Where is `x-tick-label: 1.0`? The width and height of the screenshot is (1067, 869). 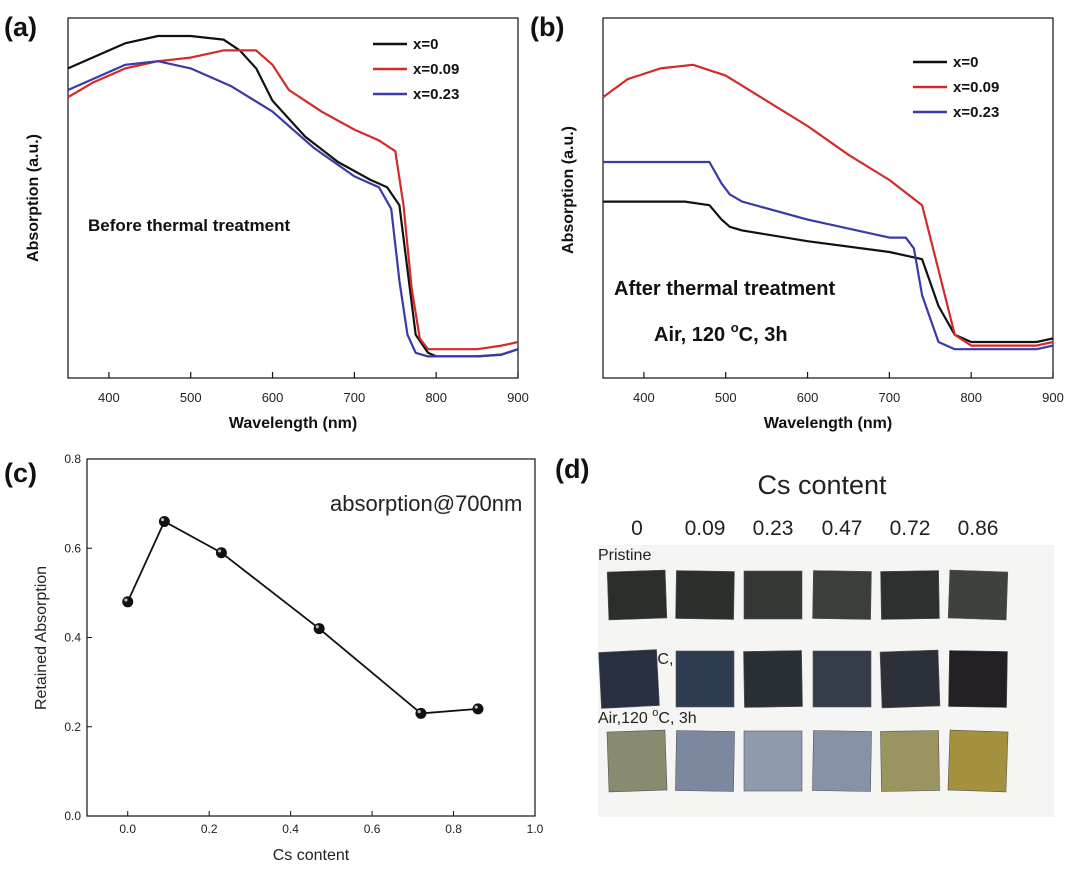
x-tick-label: 1.0 is located at coordinates (535, 829).